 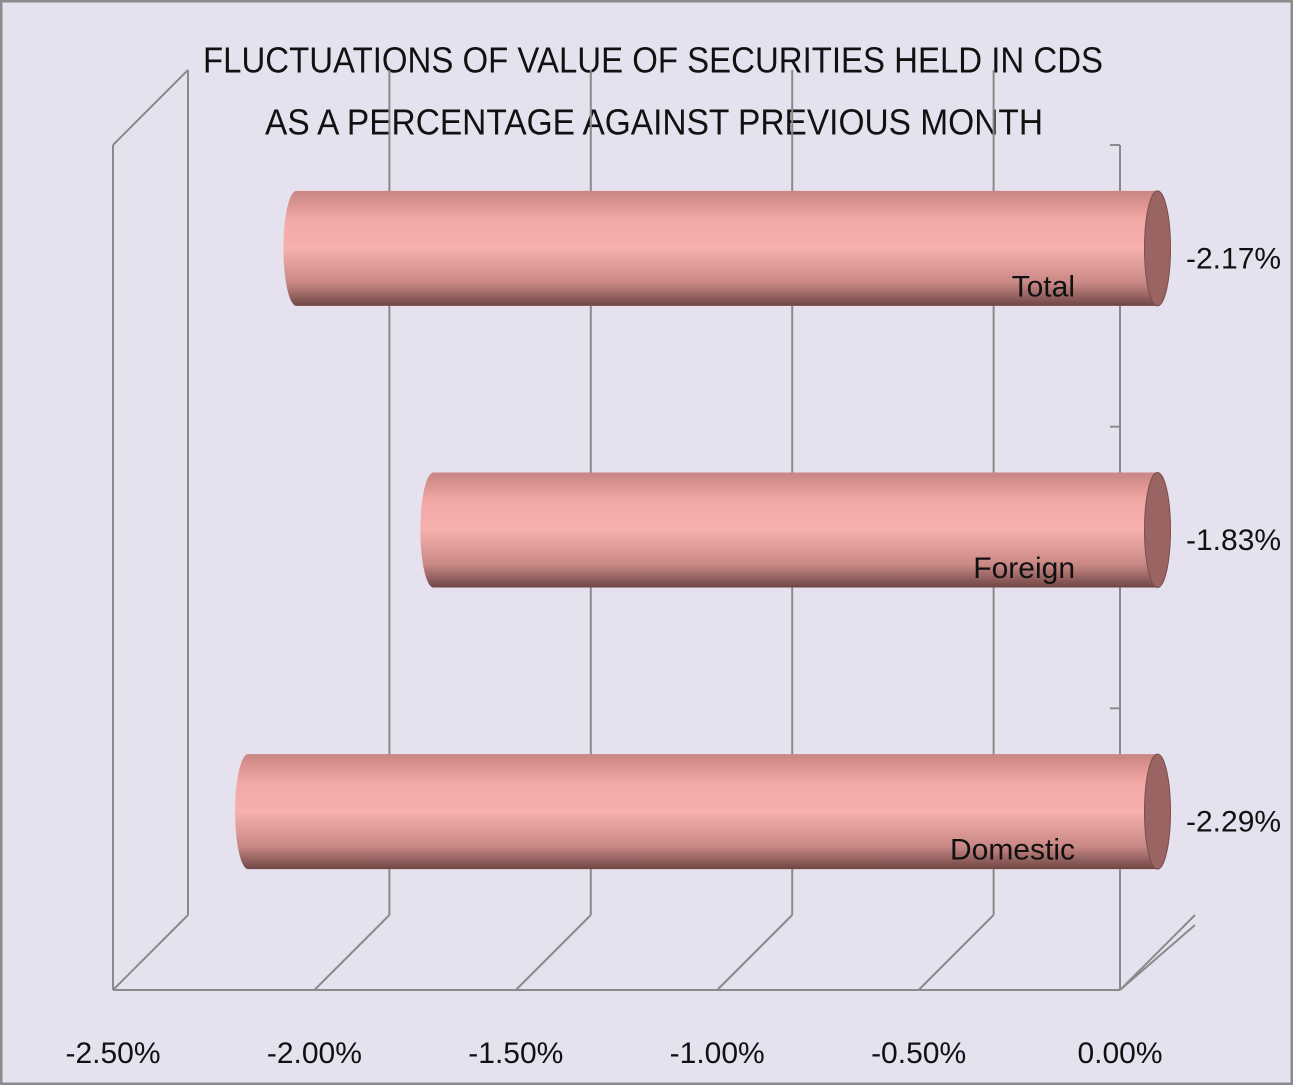 What do you see at coordinates (1233, 540) in the screenshot?
I see `value-label: -1.83%` at bounding box center [1233, 540].